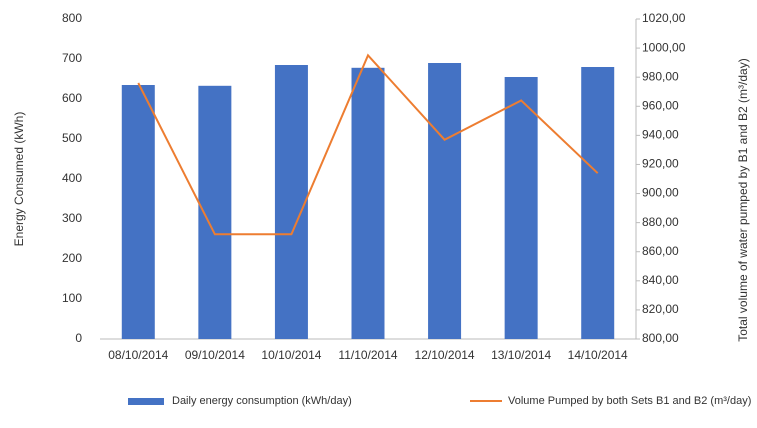 This screenshot has width=757, height=428. What do you see at coordinates (660, 338) in the screenshot?
I see `y2-tick-label: 800,00` at bounding box center [660, 338].